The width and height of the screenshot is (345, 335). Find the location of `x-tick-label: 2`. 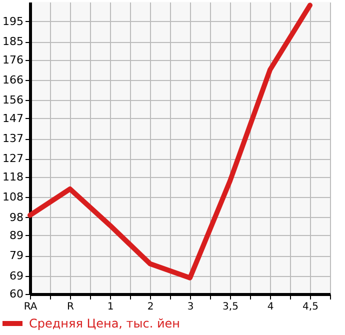

x-tick-label: 2 is located at coordinates (150, 307).